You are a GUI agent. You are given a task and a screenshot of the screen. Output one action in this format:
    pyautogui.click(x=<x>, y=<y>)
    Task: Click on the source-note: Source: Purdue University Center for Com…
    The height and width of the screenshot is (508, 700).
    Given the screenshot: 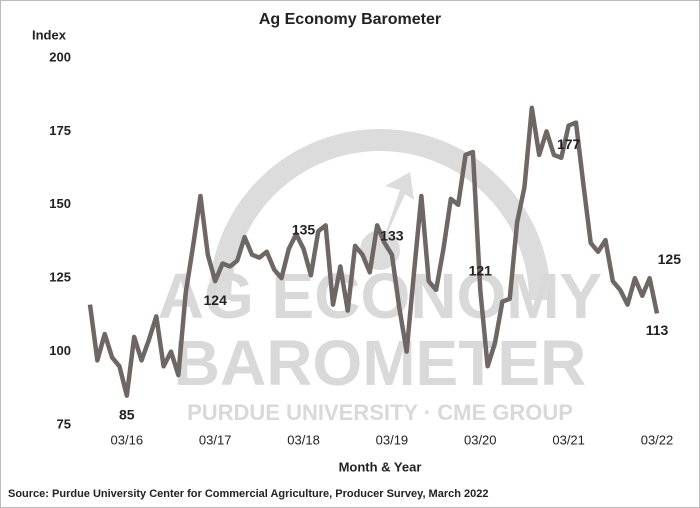 What is the action you would take?
    pyautogui.click(x=248, y=494)
    